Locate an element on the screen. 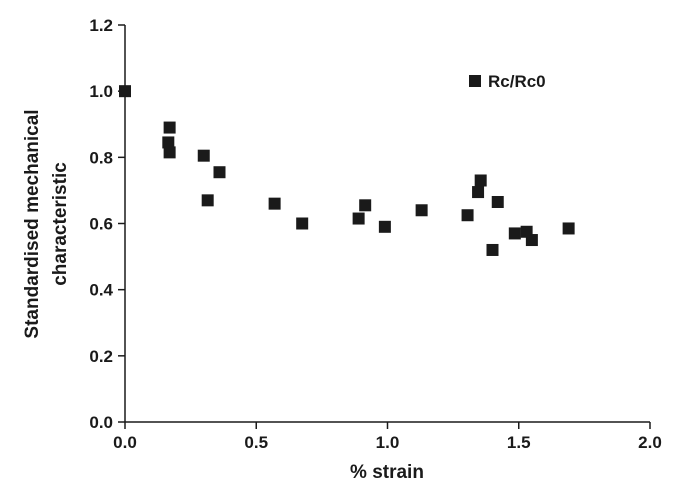  y-axis-ticks: 0.0 0.2 0.4 0.6 0.8 1.0 1.2 is located at coordinates (107, 224).